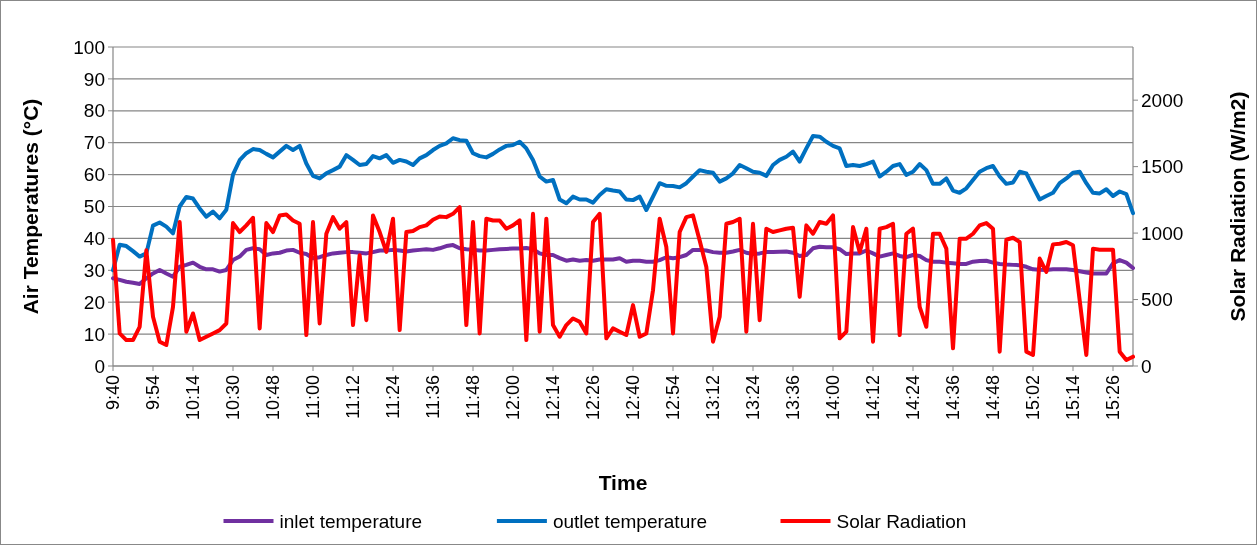  I want to click on y2-tick-label: 0, so click(1146, 366).